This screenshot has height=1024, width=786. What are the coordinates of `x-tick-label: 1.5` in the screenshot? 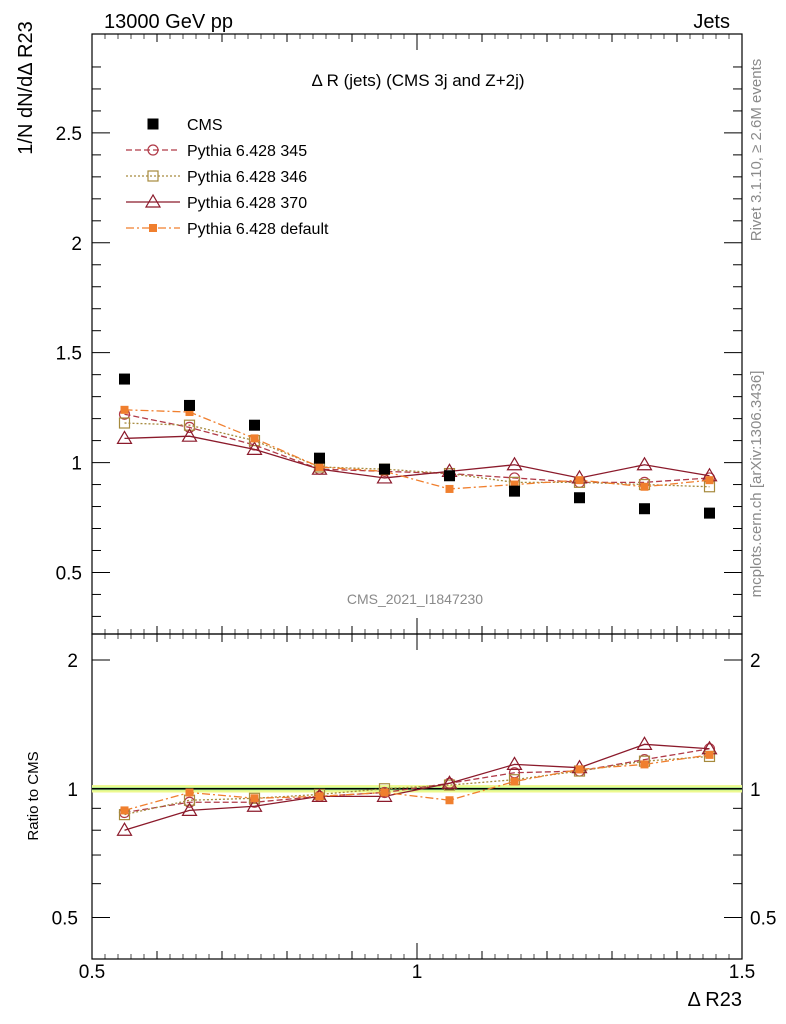 It's located at (742, 972).